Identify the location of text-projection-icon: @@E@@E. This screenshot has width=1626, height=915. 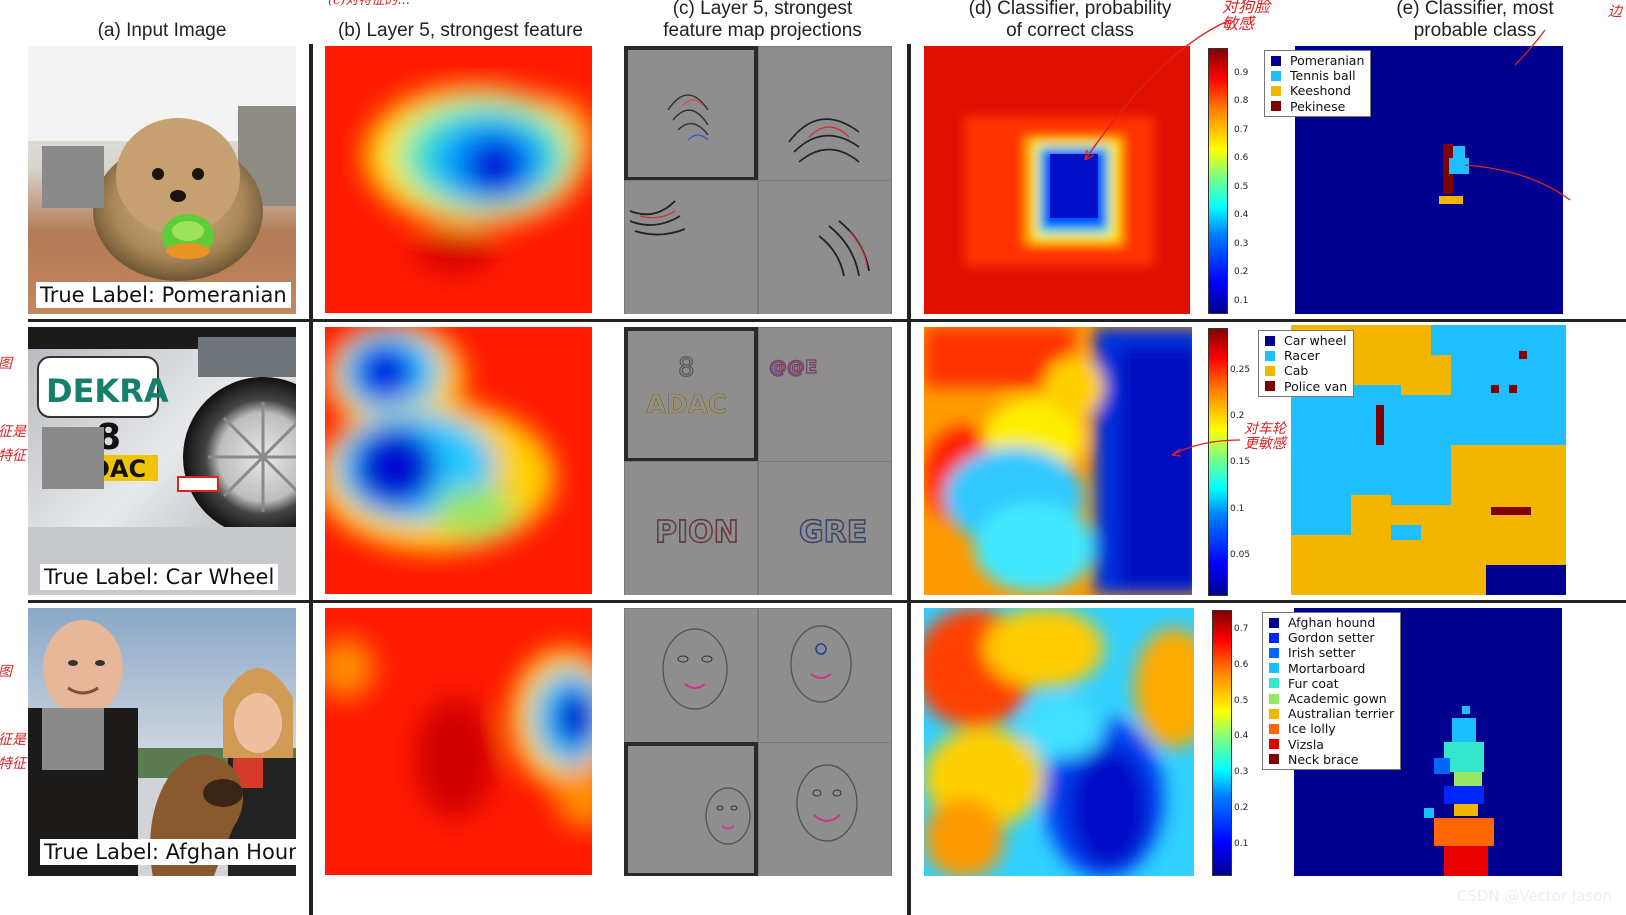
(793, 367).